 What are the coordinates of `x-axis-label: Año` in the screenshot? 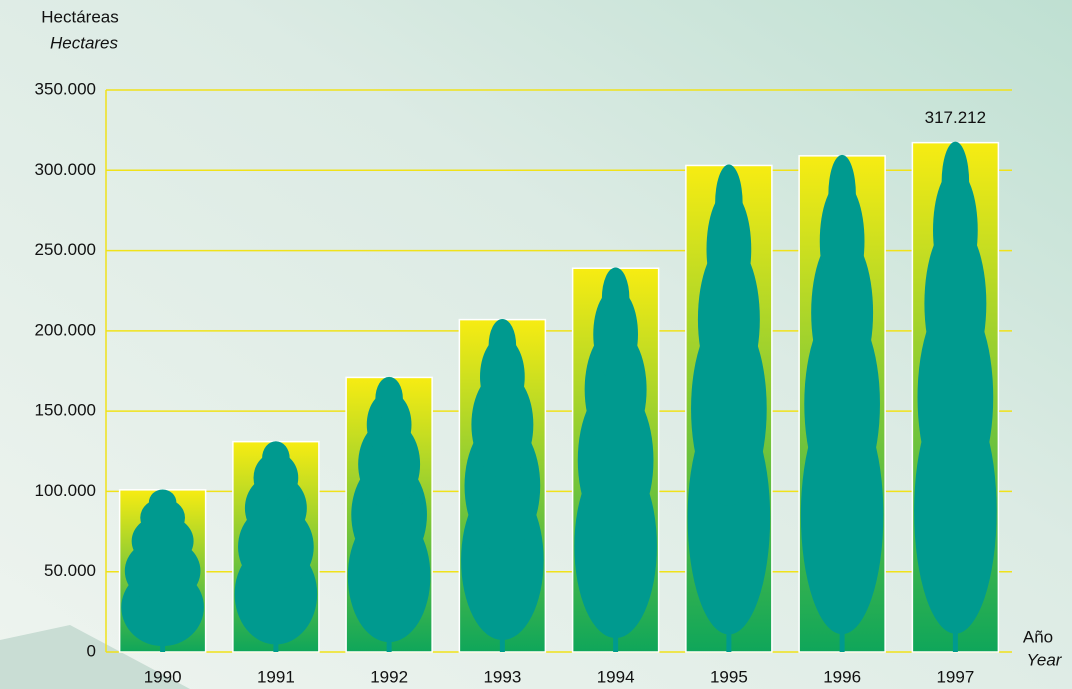 It's located at (1038, 636).